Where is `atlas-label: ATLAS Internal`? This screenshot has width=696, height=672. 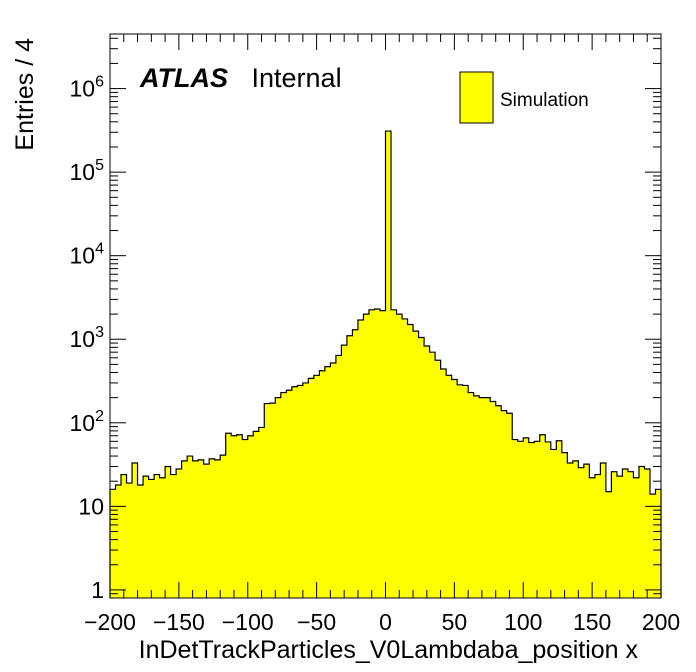
atlas-label: ATLAS Internal is located at coordinates (240, 78).